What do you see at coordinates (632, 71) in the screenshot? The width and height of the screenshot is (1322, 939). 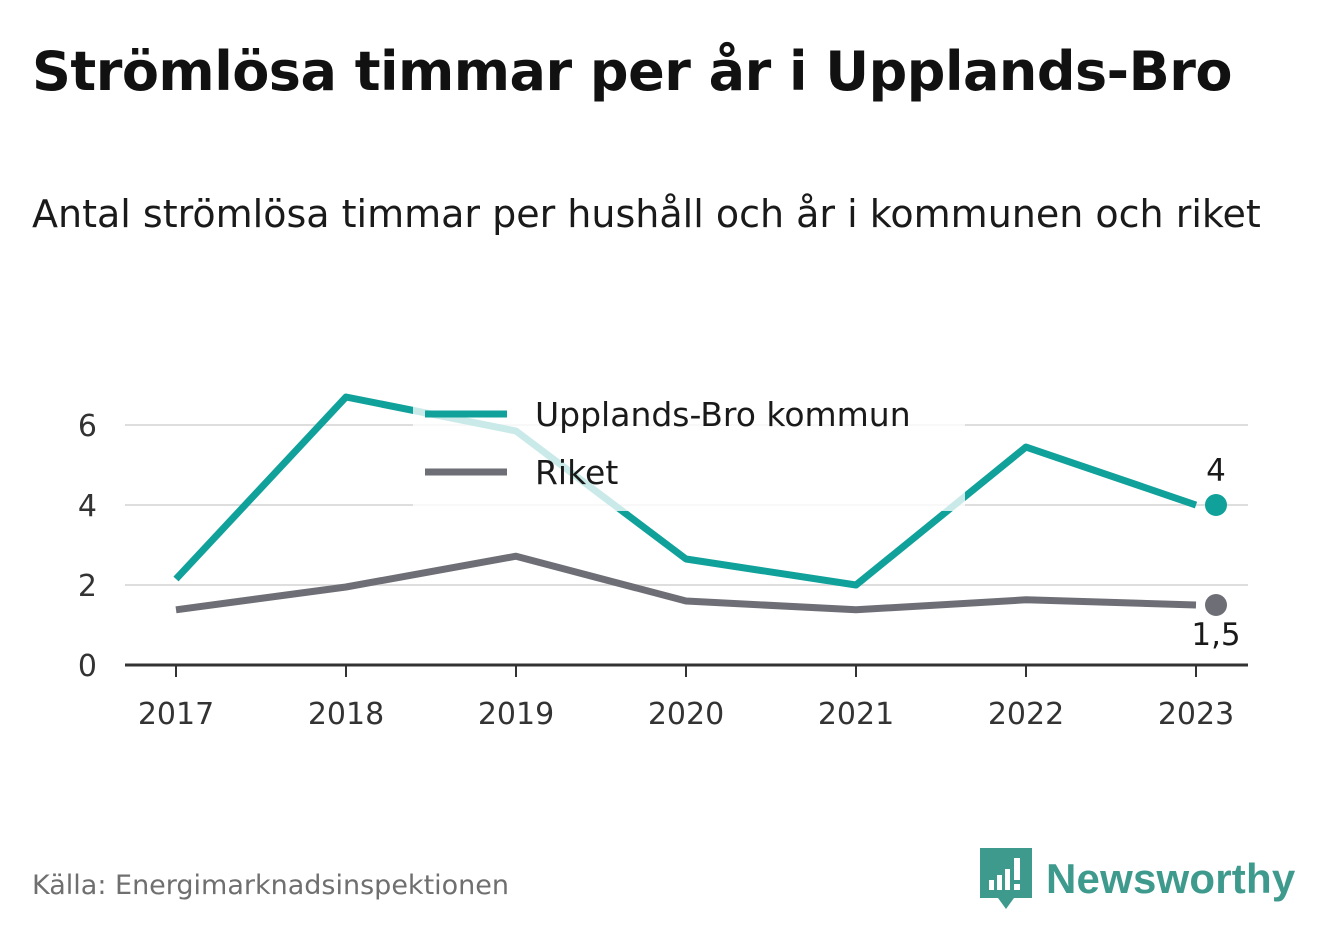 I see `chart-title: Strömlösa timmar per år i Upplands-Bro` at bounding box center [632, 71].